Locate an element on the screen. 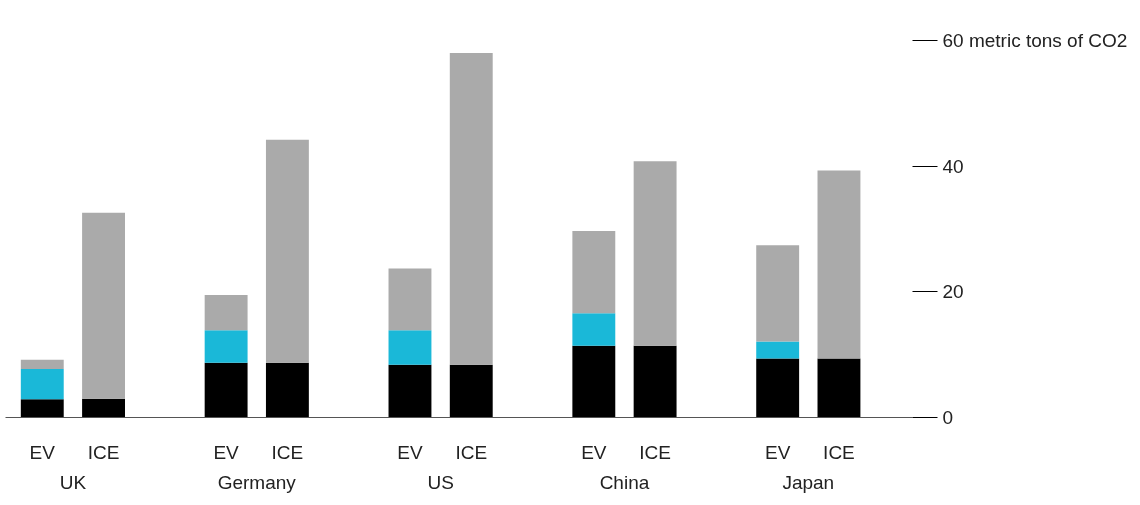 The image size is (1140, 505). text: UK is located at coordinates (73, 482).